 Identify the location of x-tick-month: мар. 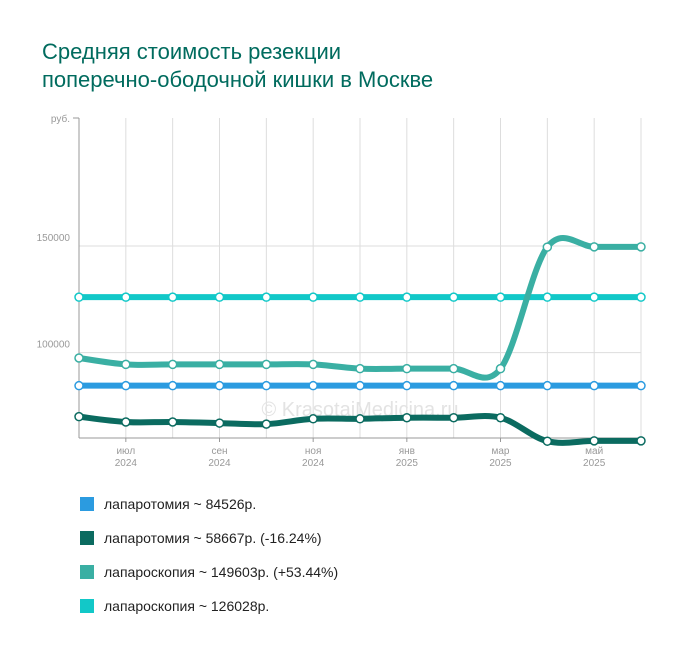
(501, 451).